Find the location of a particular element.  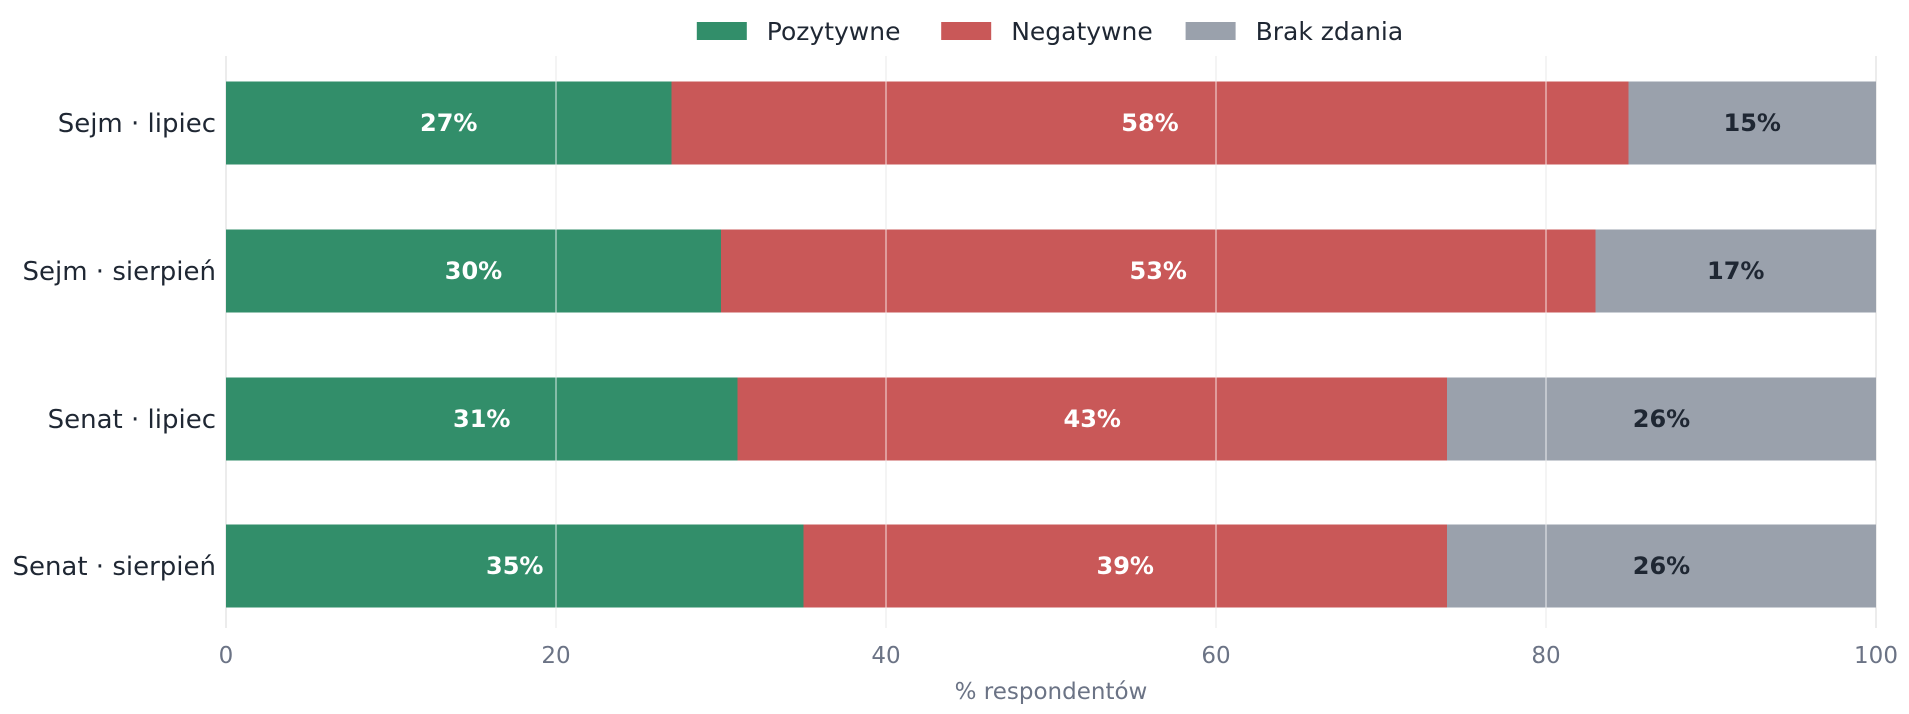

data-label-negatywne-1: 53% is located at coordinates (1158, 271).